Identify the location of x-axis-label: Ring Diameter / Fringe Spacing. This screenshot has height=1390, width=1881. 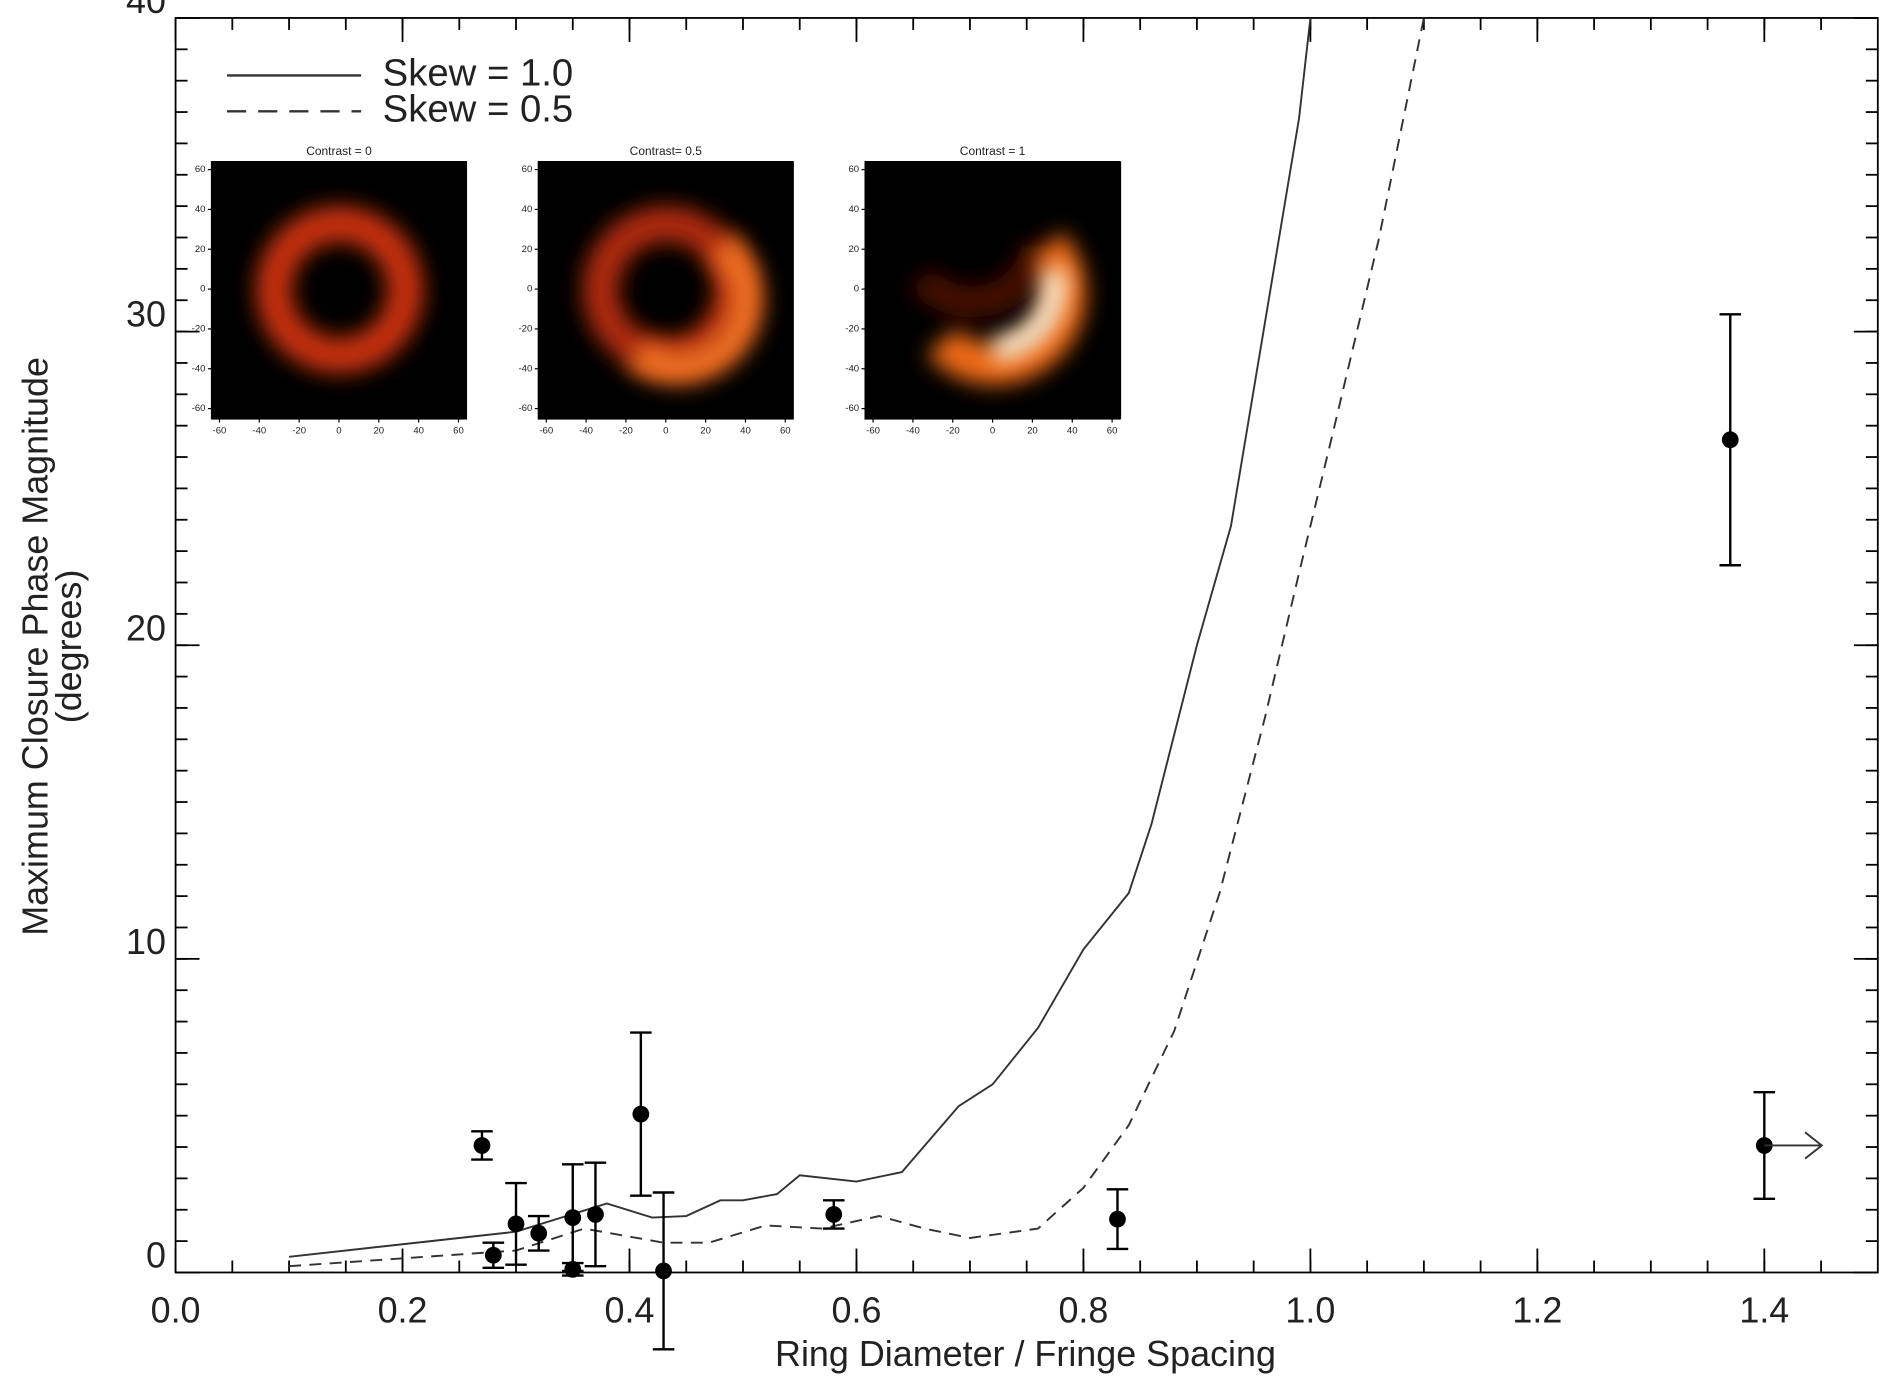
(1025, 1353).